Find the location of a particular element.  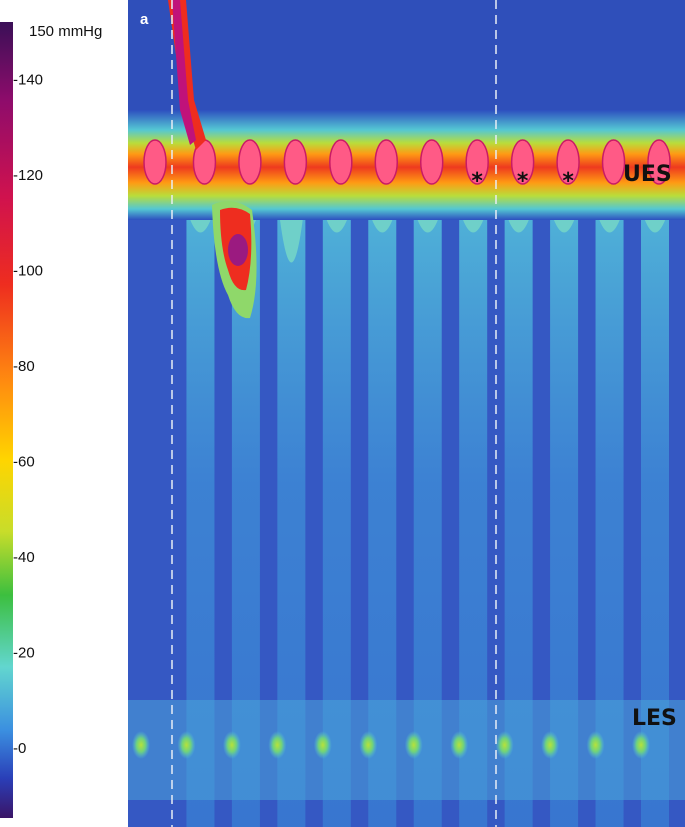

colorbar-tick-label: -40 is located at coordinates (24, 557).